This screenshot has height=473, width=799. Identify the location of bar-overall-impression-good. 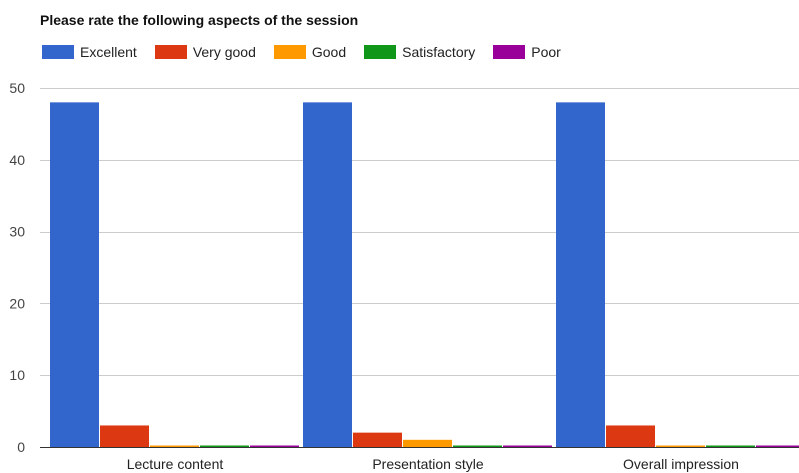
(680, 446).